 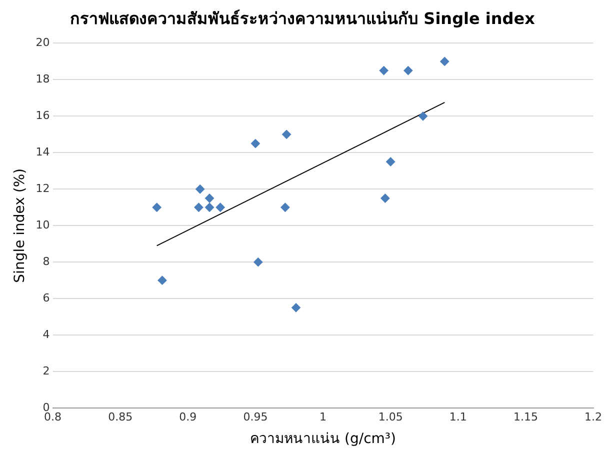 What do you see at coordinates (525, 417) in the screenshot?
I see `x-tick-label: 1.15` at bounding box center [525, 417].